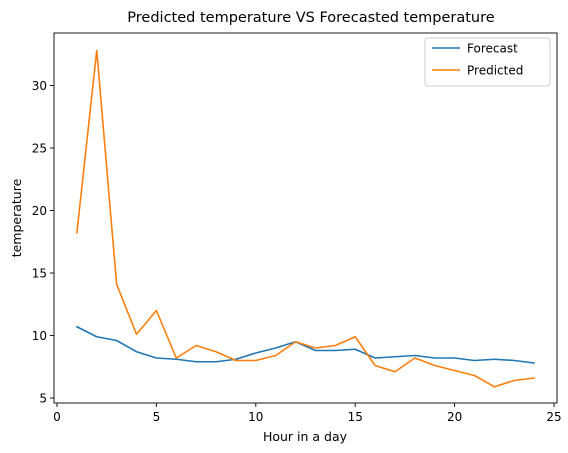 The image size is (568, 453). Describe the element at coordinates (57, 417) in the screenshot. I see `x-tick-label: 0` at that location.